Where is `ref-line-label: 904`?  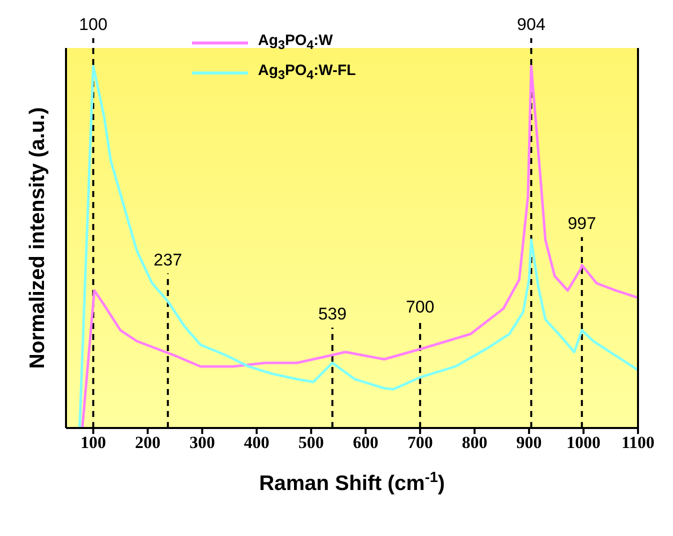
ref-line-label: 904 is located at coordinates (531, 24).